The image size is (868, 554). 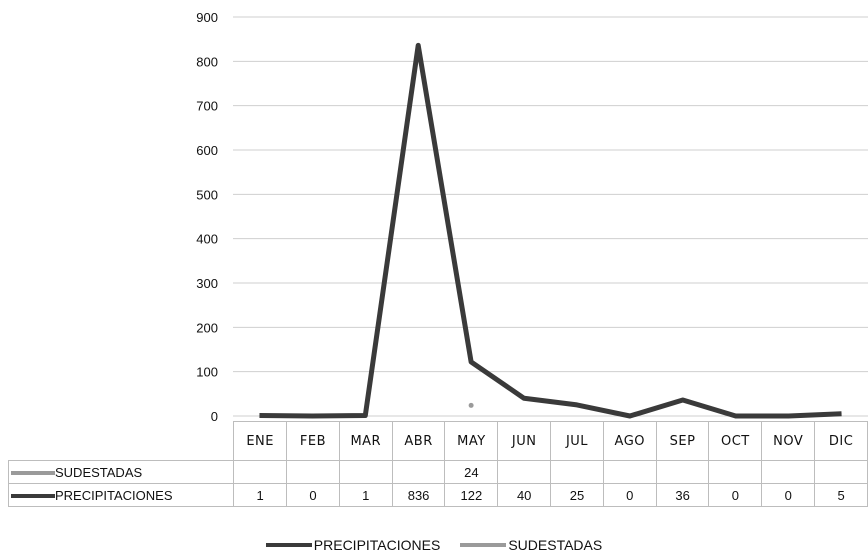 What do you see at coordinates (629, 495) in the screenshot?
I see `data-label-ago: 0` at bounding box center [629, 495].